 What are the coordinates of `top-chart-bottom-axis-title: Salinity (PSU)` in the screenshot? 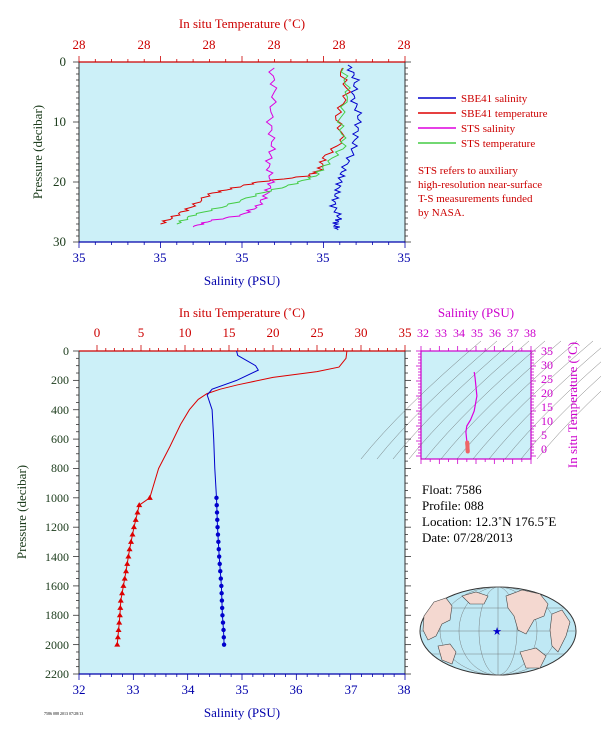 It's located at (242, 280).